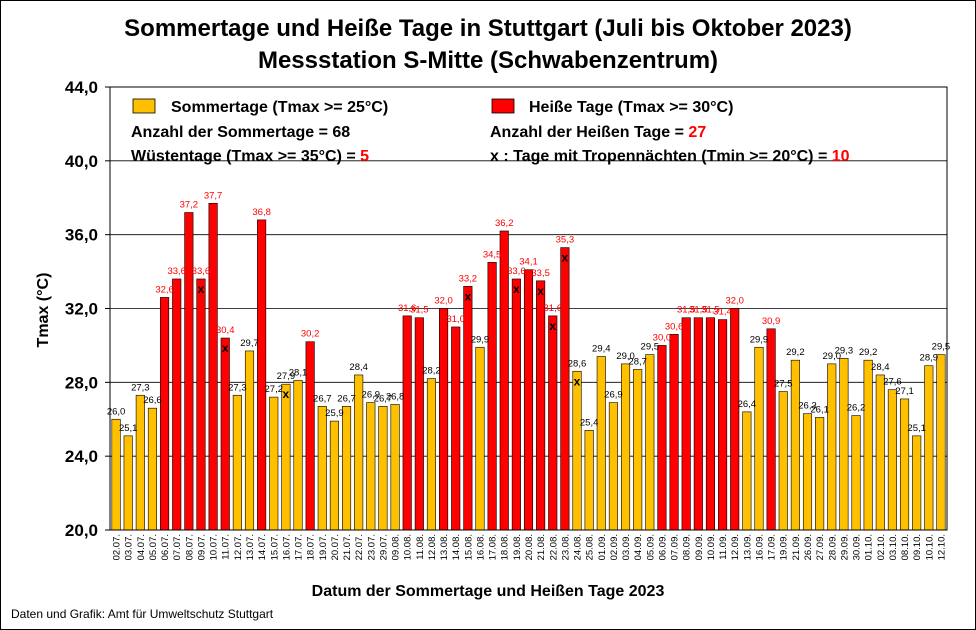 The height and width of the screenshot is (630, 976). What do you see at coordinates (565, 547) in the screenshot?
I see `x-tick-label: 23.08.` at bounding box center [565, 547].